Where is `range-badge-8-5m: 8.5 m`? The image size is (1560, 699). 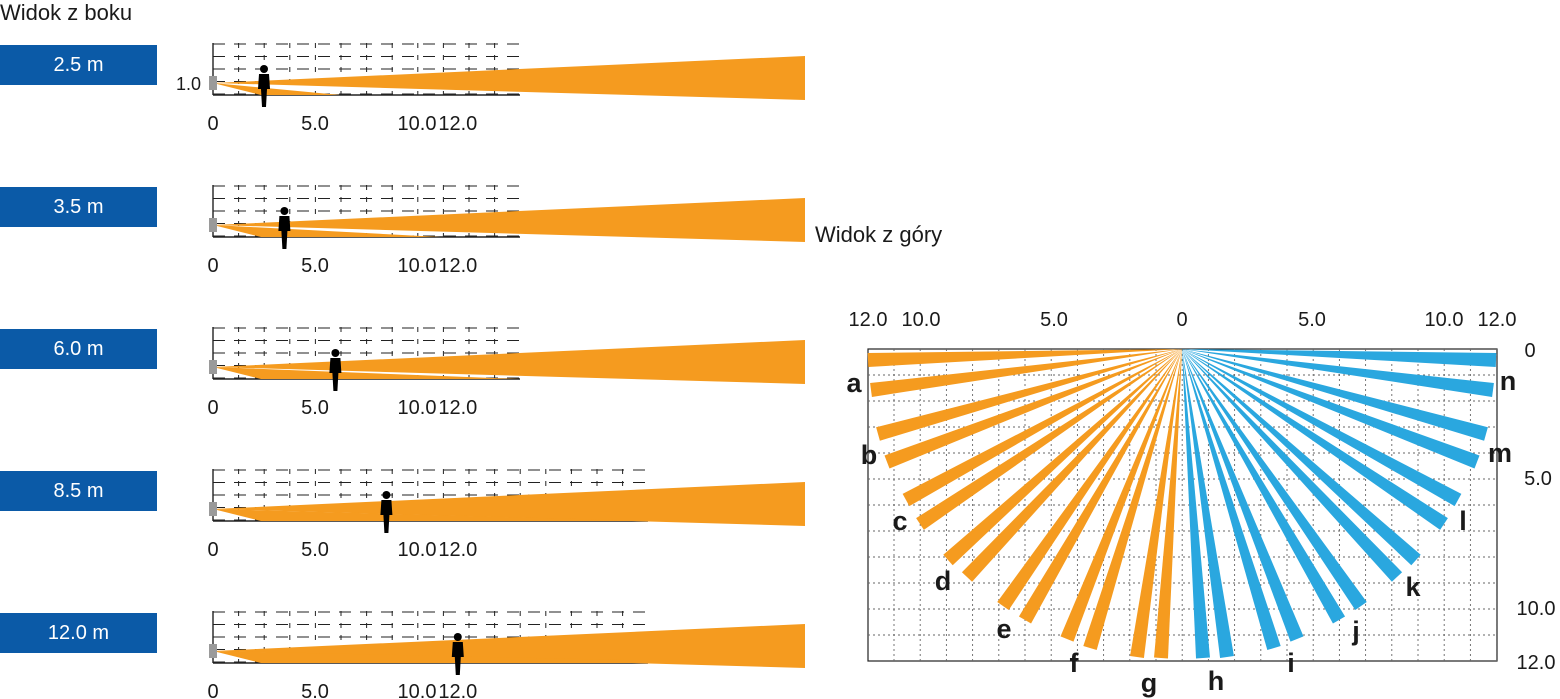 range-badge-8-5m: 8.5 m is located at coordinates (78, 491).